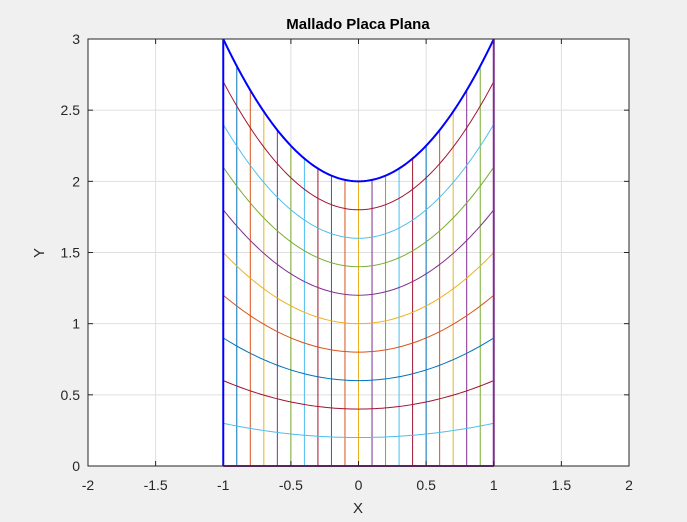 The height and width of the screenshot is (522, 687). I want to click on x-axis-label: X, so click(358, 508).